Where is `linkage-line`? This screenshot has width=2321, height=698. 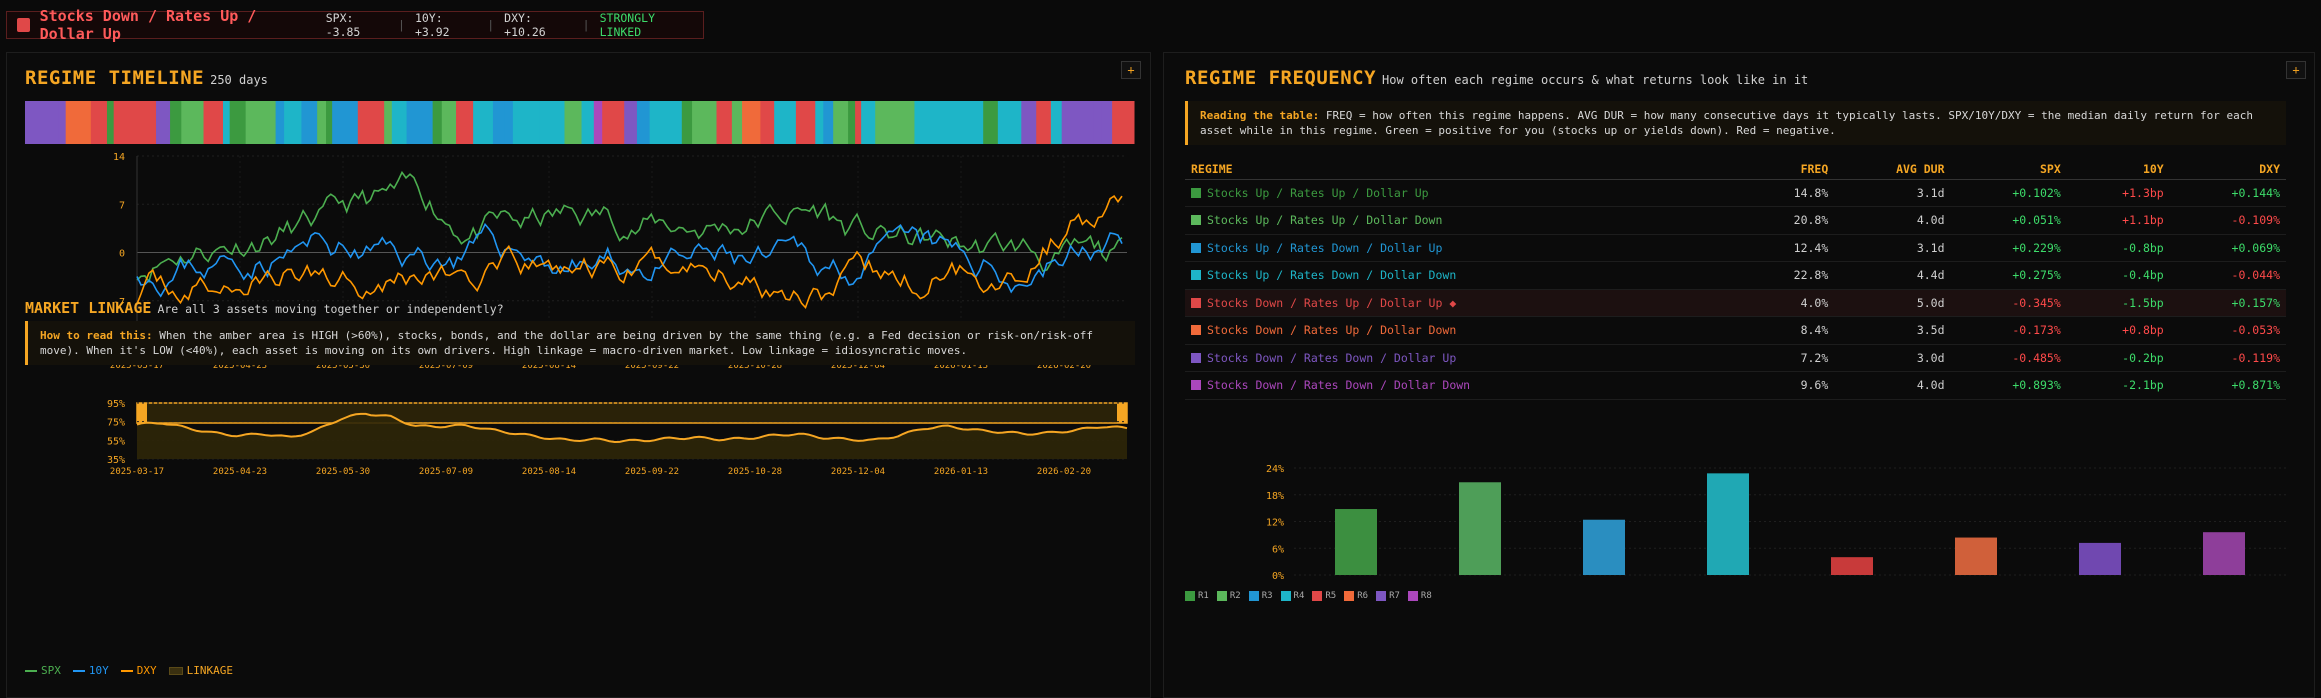 linkage-line is located at coordinates (632, 428).